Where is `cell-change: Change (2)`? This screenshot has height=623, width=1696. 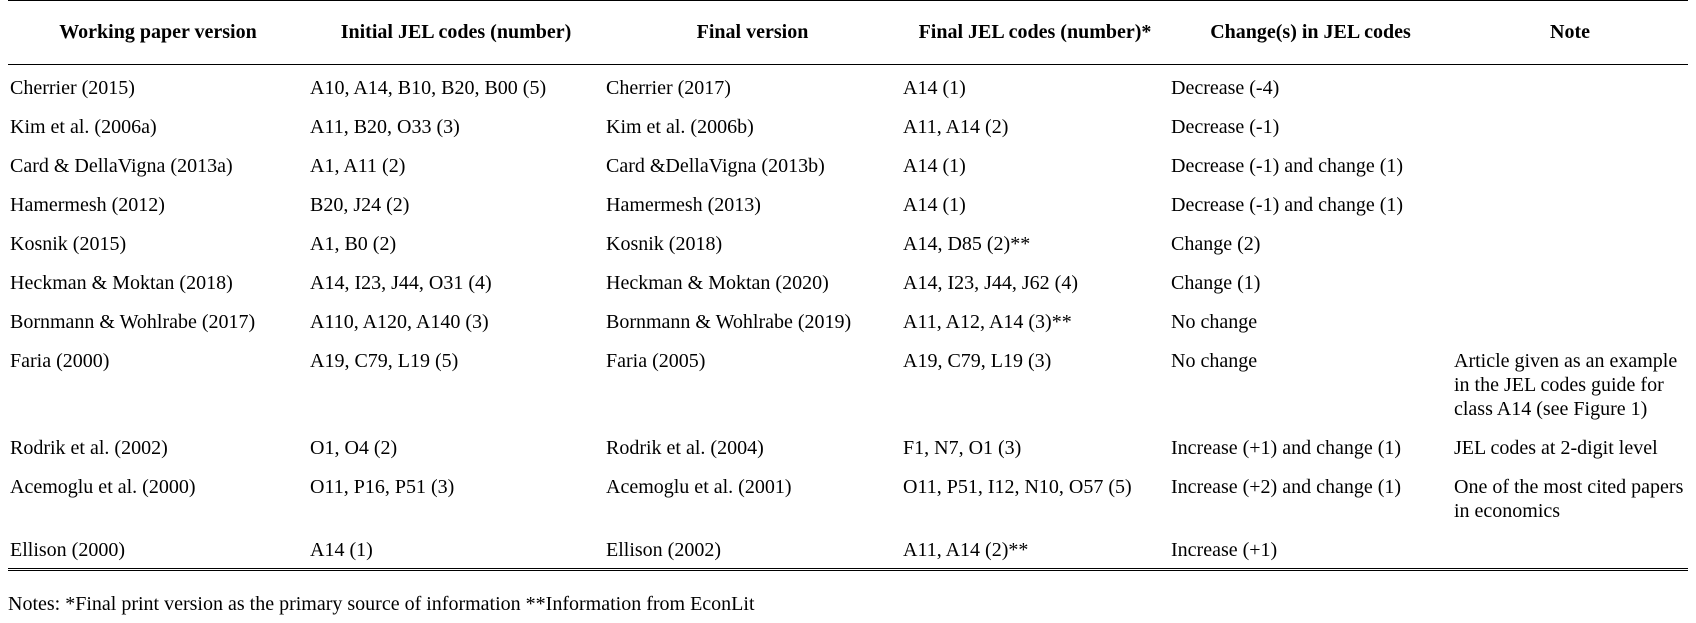
cell-change: Change (2) is located at coordinates (1216, 244).